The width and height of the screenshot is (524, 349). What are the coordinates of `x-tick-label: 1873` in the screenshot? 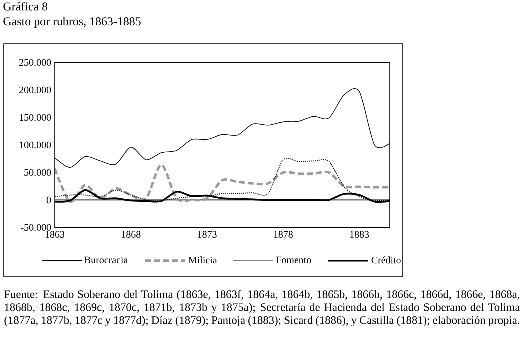 It's located at (207, 234).